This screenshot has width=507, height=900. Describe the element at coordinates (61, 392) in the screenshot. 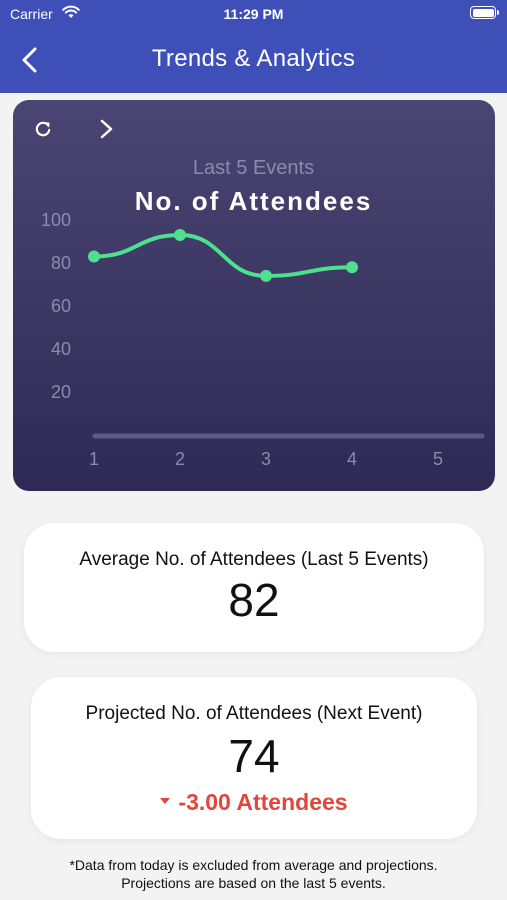

I see `y-tick-label: 20` at that location.